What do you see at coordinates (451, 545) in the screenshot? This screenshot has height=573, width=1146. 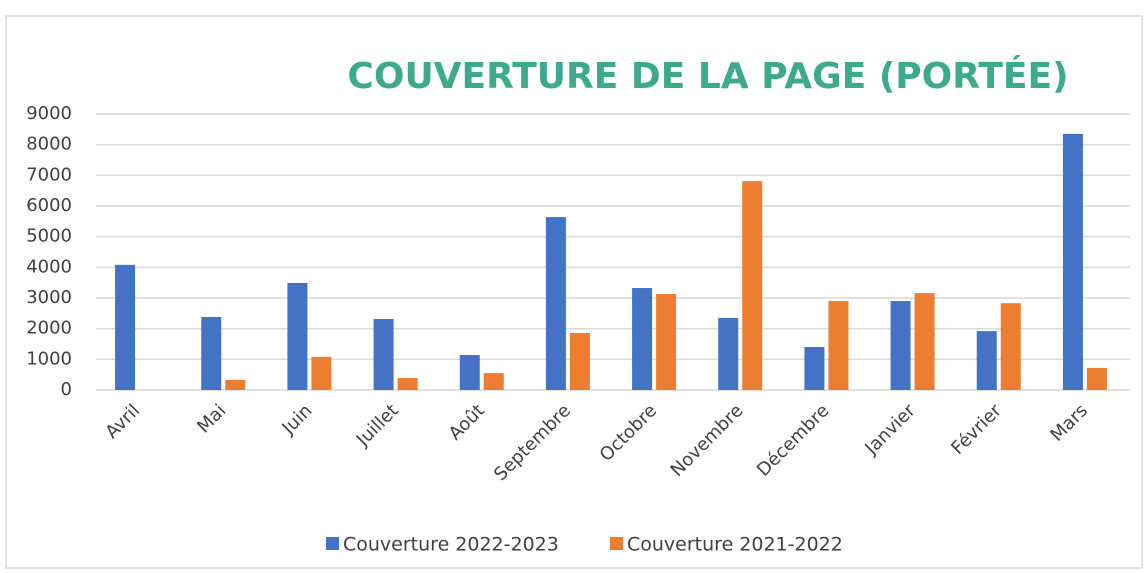 I see `legend-label: Couverture 2022-2023` at bounding box center [451, 545].